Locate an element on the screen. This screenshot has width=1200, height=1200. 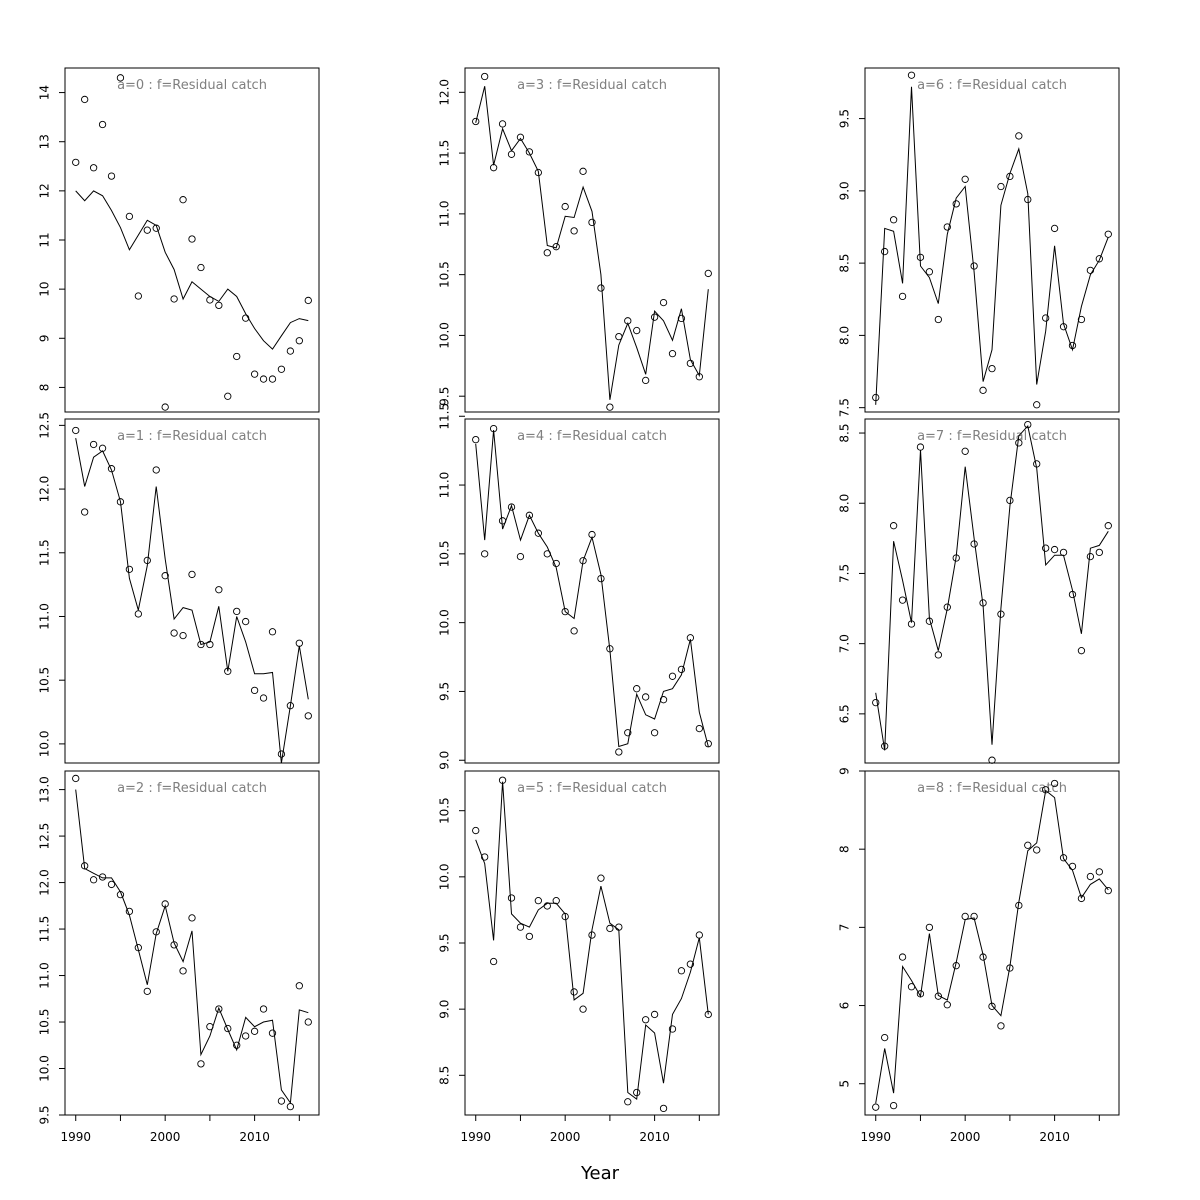
panel-title: a=2 : f=Residual catch is located at coordinates (192, 788).